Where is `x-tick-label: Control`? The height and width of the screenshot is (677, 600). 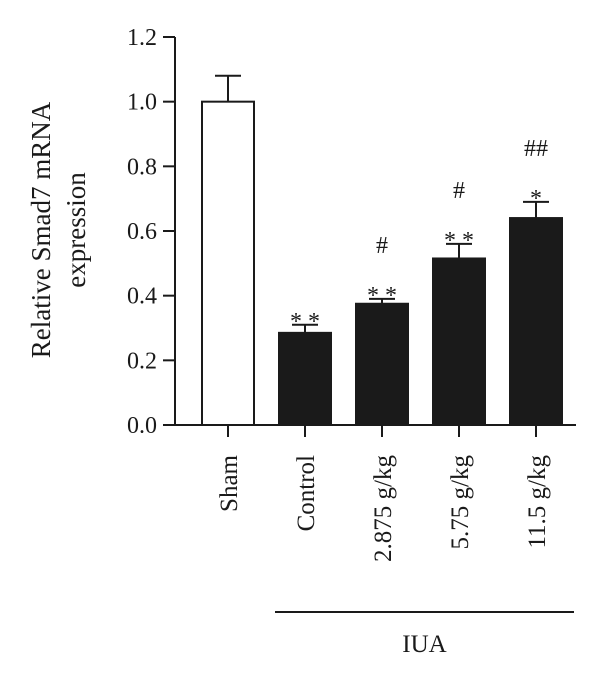 x-tick-label: Control is located at coordinates (306, 493).